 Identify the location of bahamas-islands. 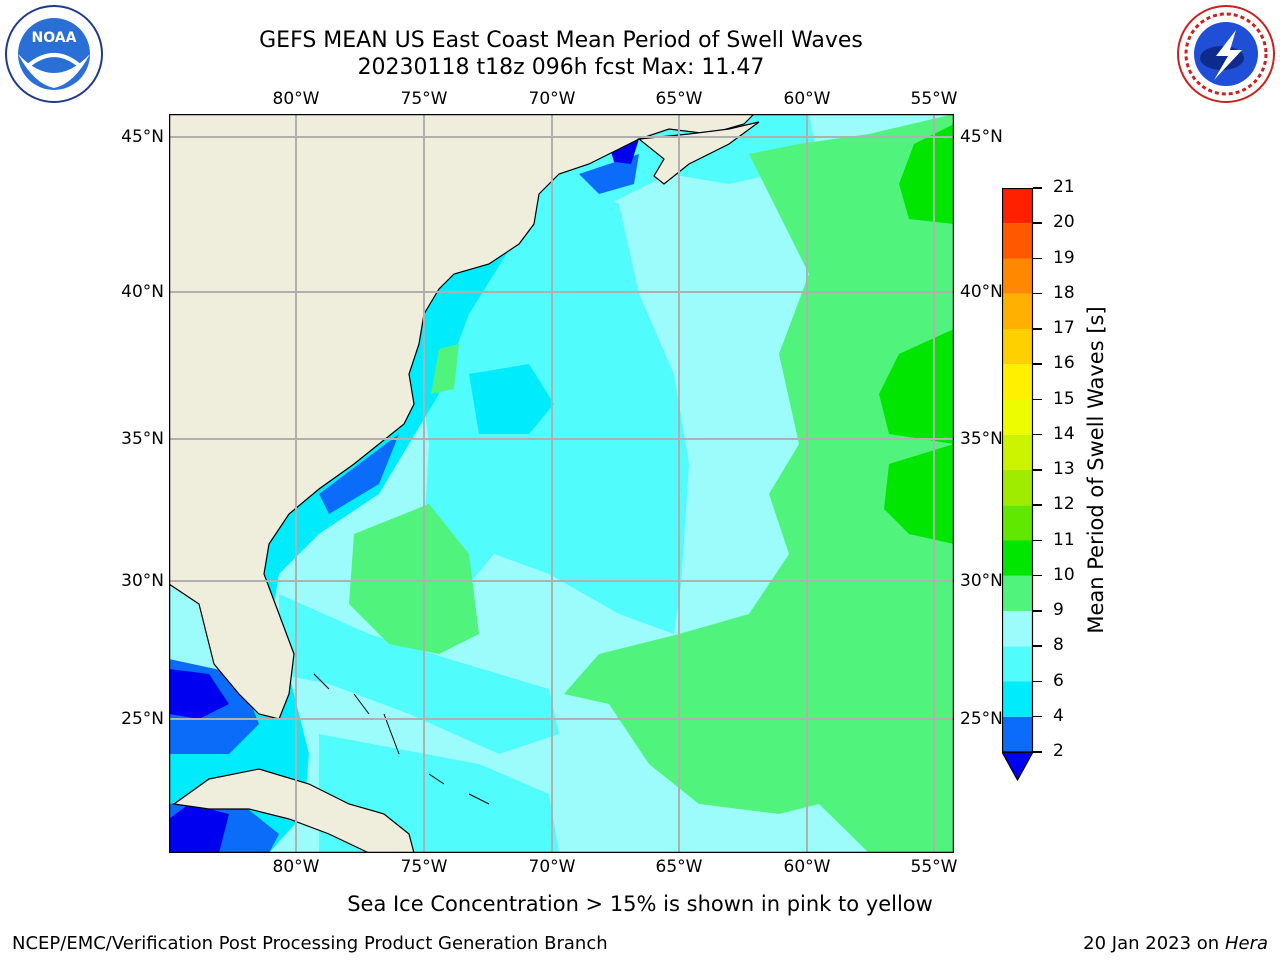
(401, 739).